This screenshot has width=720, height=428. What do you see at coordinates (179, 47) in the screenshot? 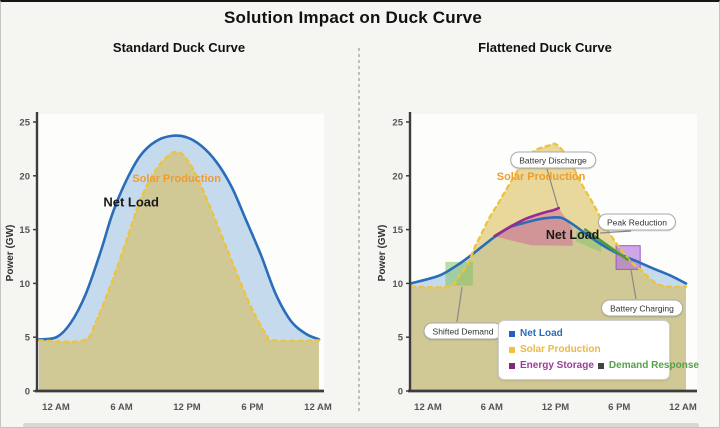
I see `left-chart-title: Standard Duck Curve` at bounding box center [179, 47].